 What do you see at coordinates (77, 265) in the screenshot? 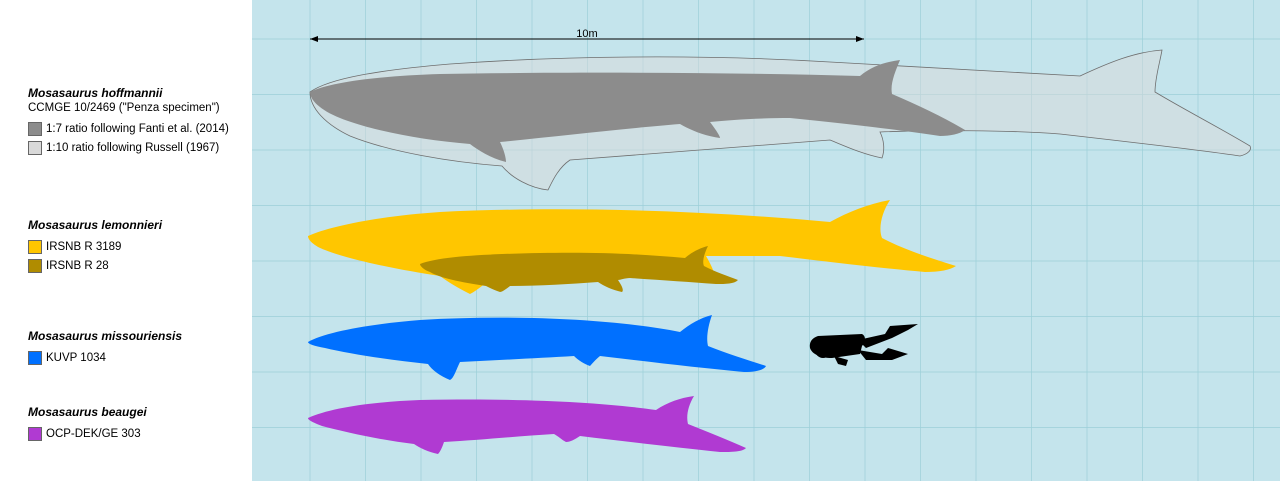
I see `legend-label-irsnb-28: IRSNB R 28` at bounding box center [77, 265].